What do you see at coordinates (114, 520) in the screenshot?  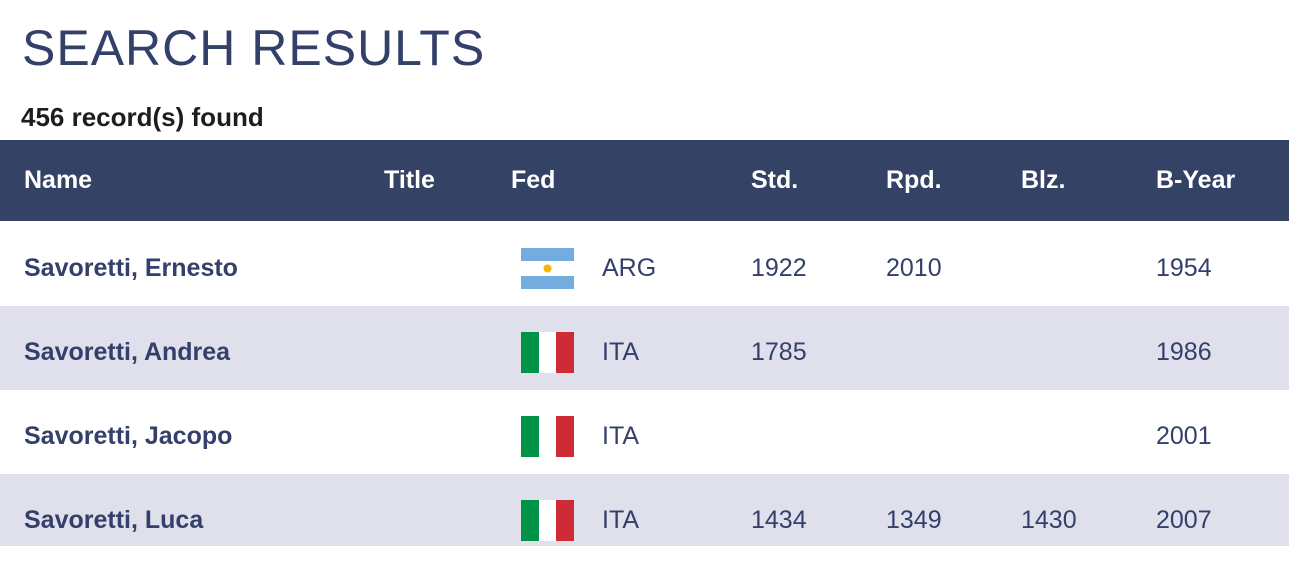 I see `player-name: Savoretti, Luca` at bounding box center [114, 520].